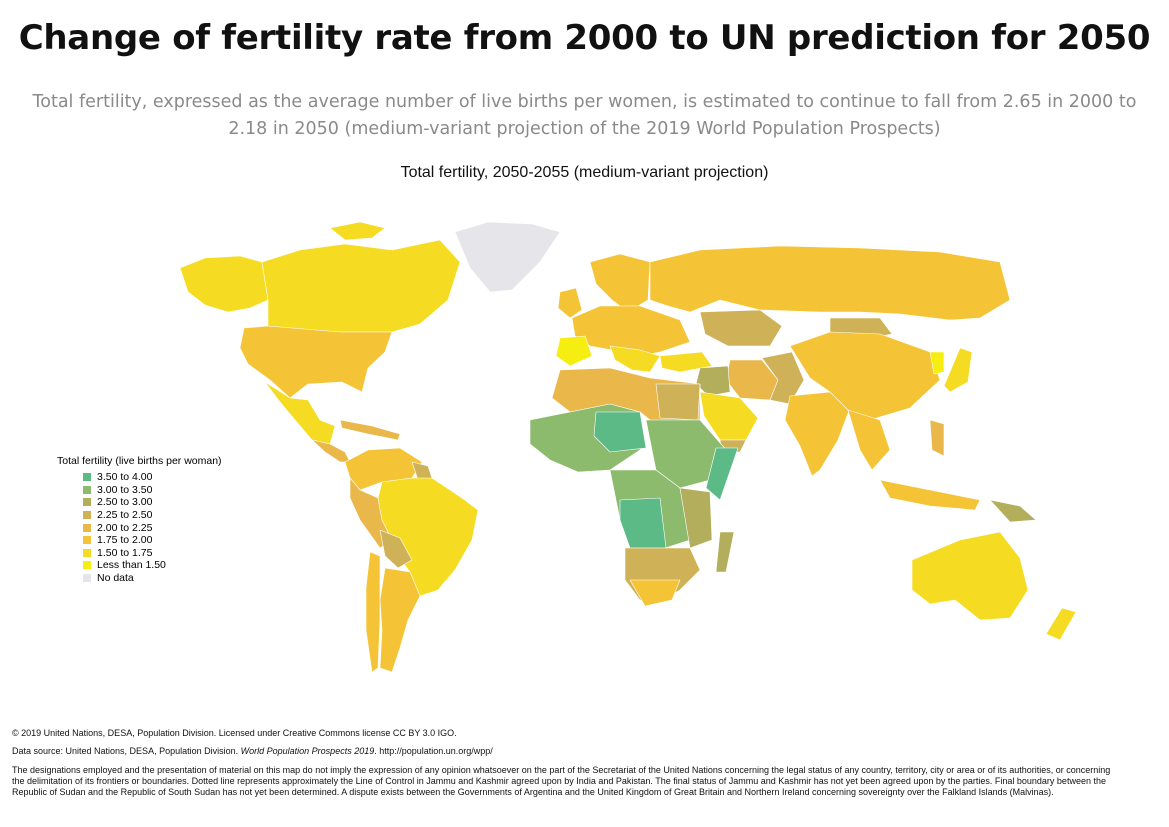 This screenshot has height=827, width=1169. What do you see at coordinates (357, 231) in the screenshot?
I see `region-canada-islands` at bounding box center [357, 231].